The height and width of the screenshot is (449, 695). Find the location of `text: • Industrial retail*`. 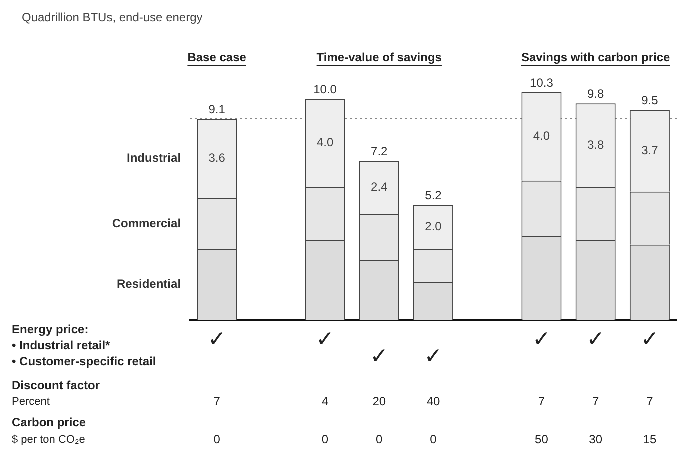

text: • Industrial retail* is located at coordinates (61, 345).